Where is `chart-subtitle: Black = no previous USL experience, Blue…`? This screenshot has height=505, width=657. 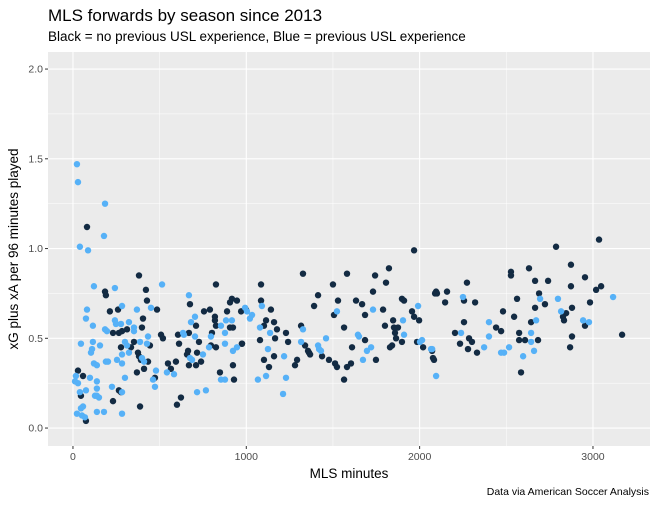
chart-subtitle: Black = no previous USL experience, Blue… is located at coordinates (257, 36).